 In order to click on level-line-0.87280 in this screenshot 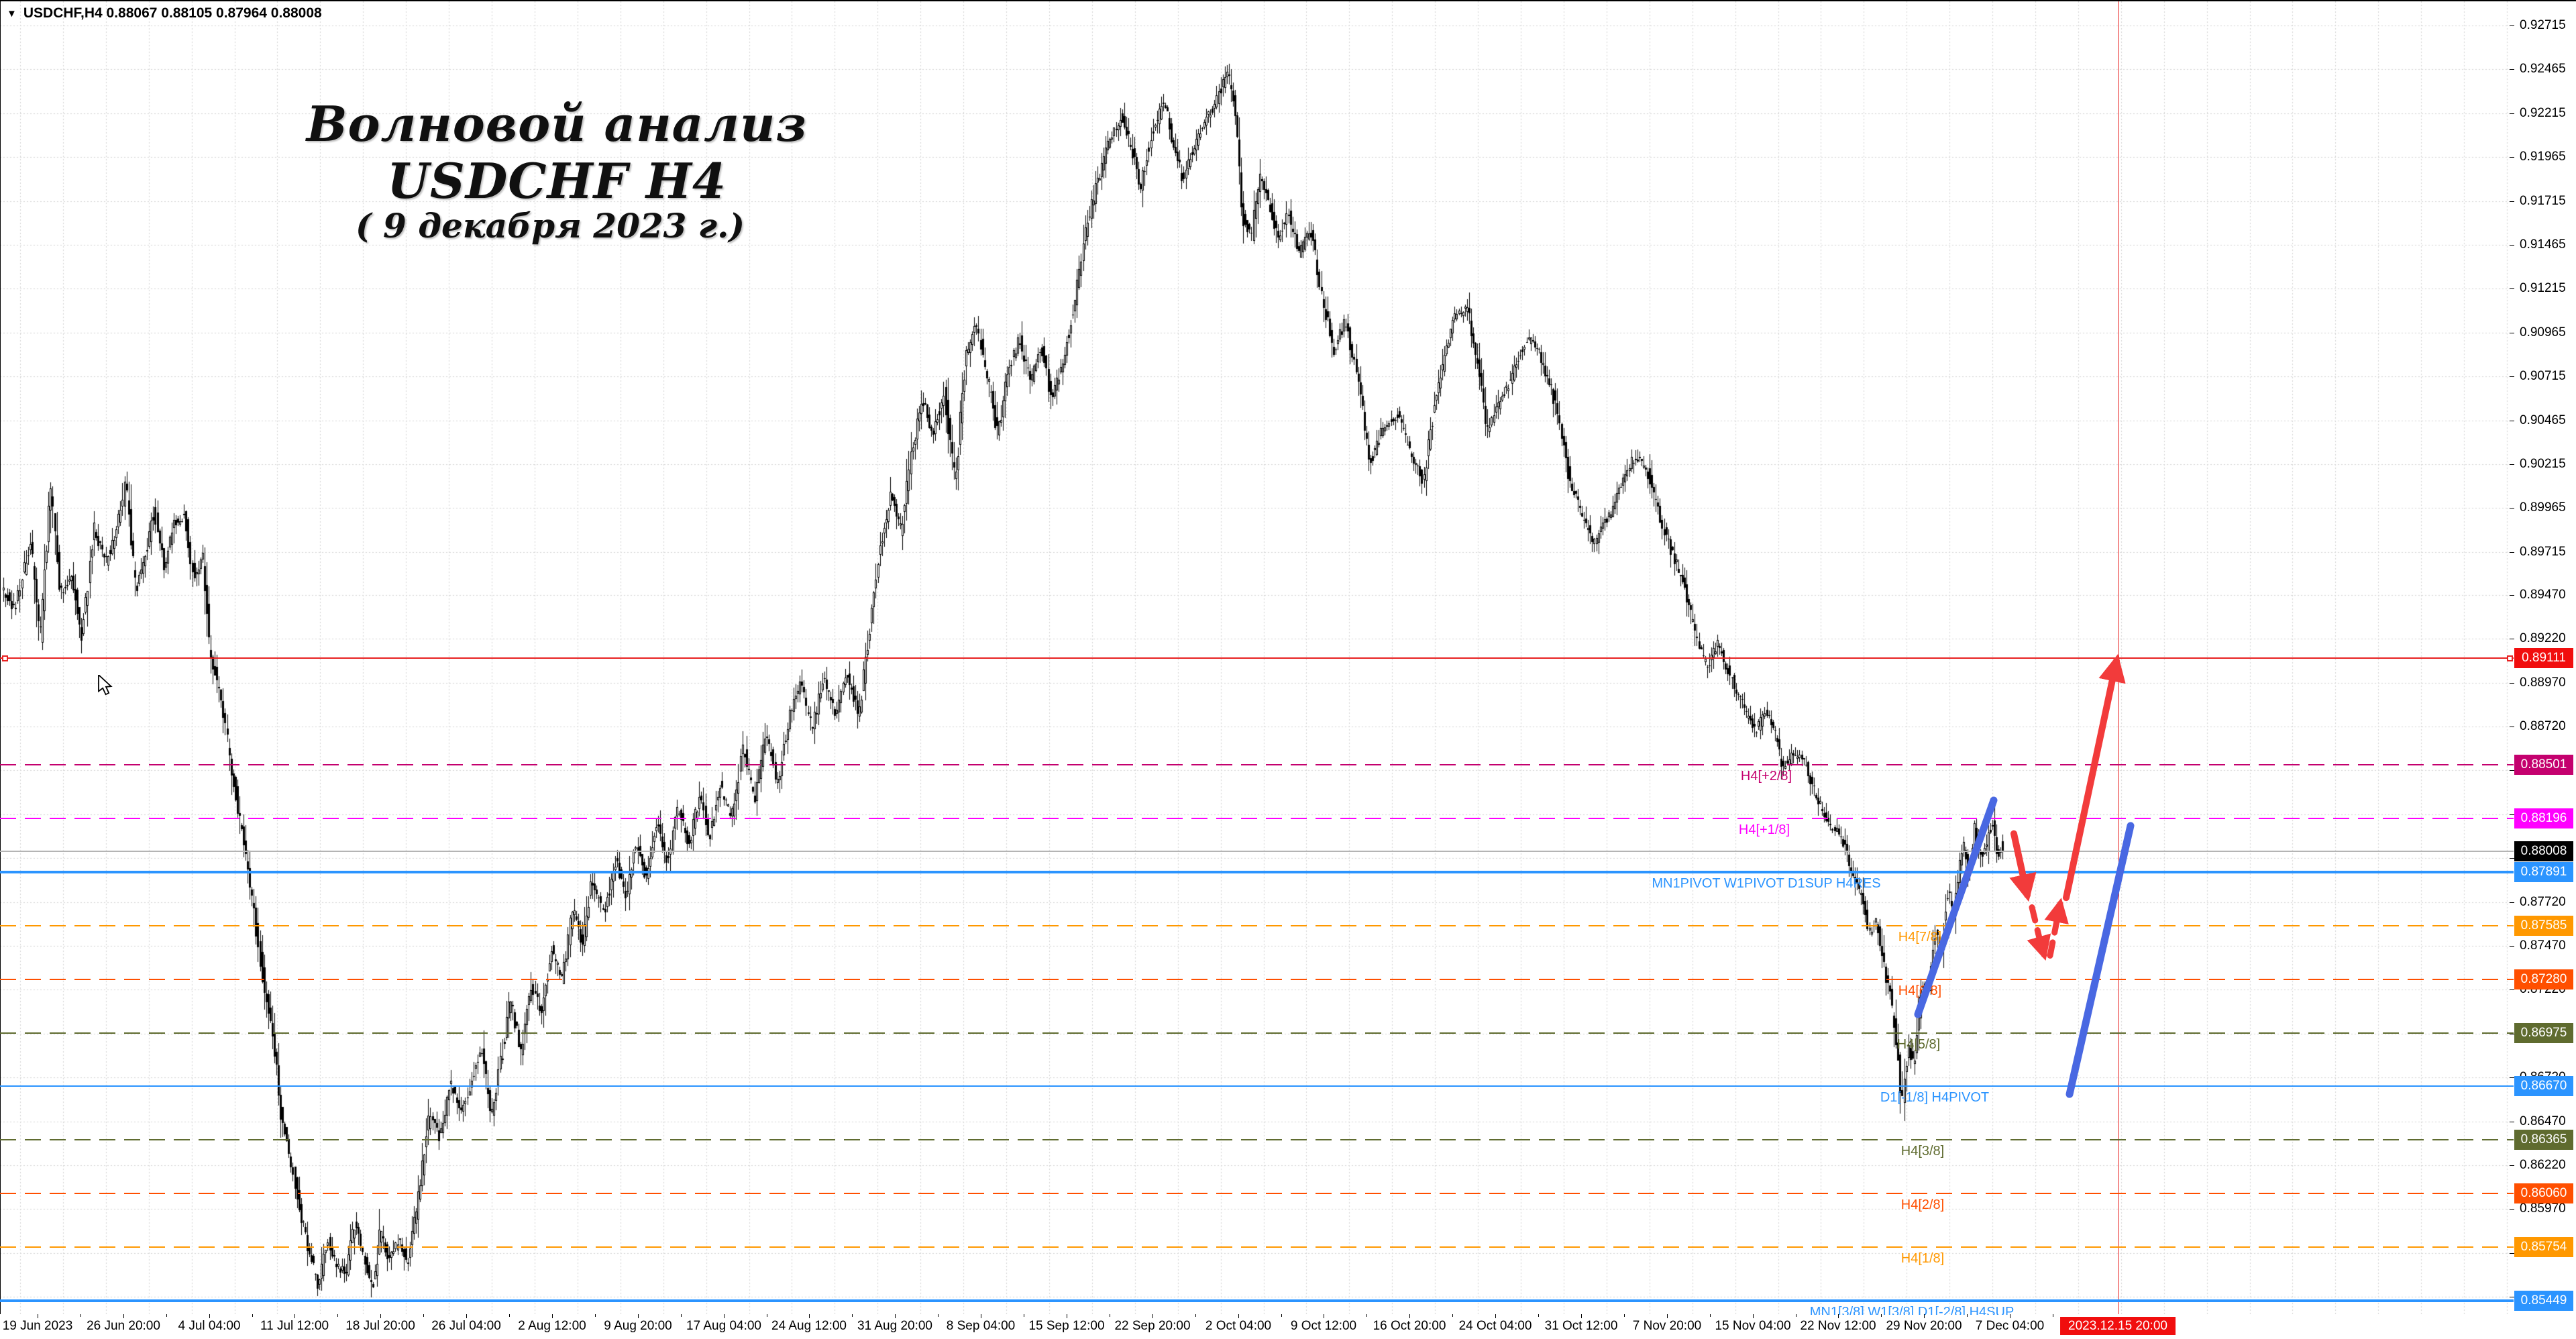, I will do `click(1257, 979)`.